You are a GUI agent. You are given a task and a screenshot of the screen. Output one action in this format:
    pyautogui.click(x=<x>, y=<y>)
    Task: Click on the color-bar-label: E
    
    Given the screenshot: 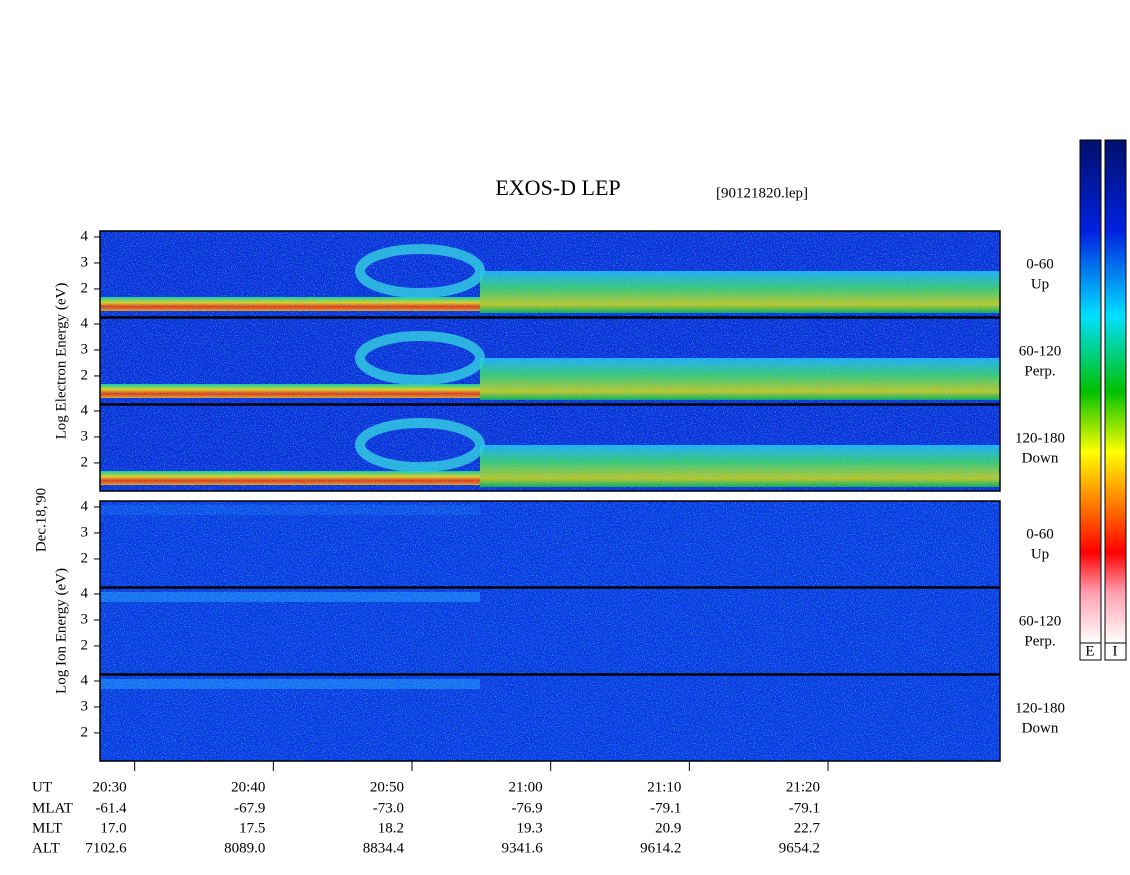 What is the action you would take?
    pyautogui.click(x=1089, y=651)
    